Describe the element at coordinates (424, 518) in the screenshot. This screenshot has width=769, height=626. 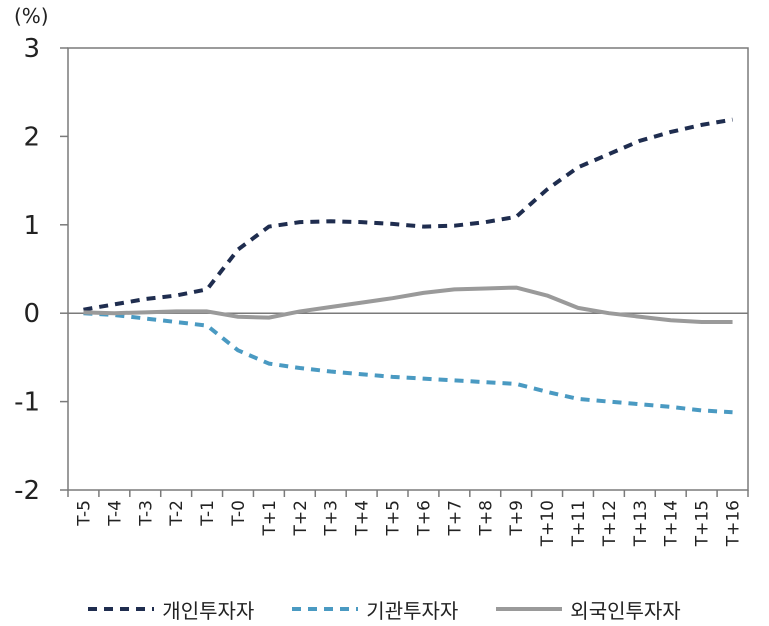
I see `x-tick-label: T+6` at that location.